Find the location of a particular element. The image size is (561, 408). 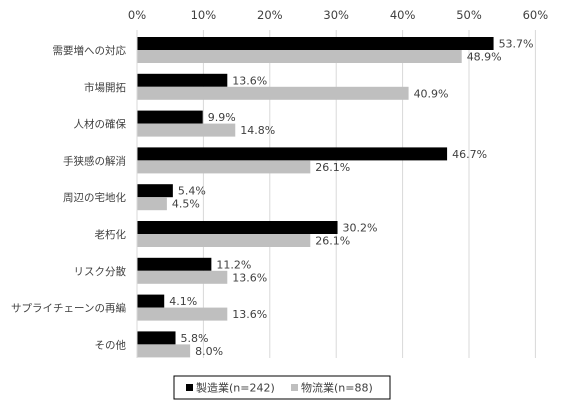

data-label: 5.4% is located at coordinates (192, 191).